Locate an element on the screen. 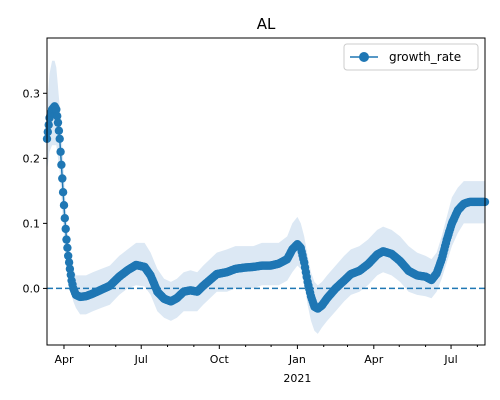 The image size is (500, 400). x-tick-label: Jan is located at coordinates (297, 359).